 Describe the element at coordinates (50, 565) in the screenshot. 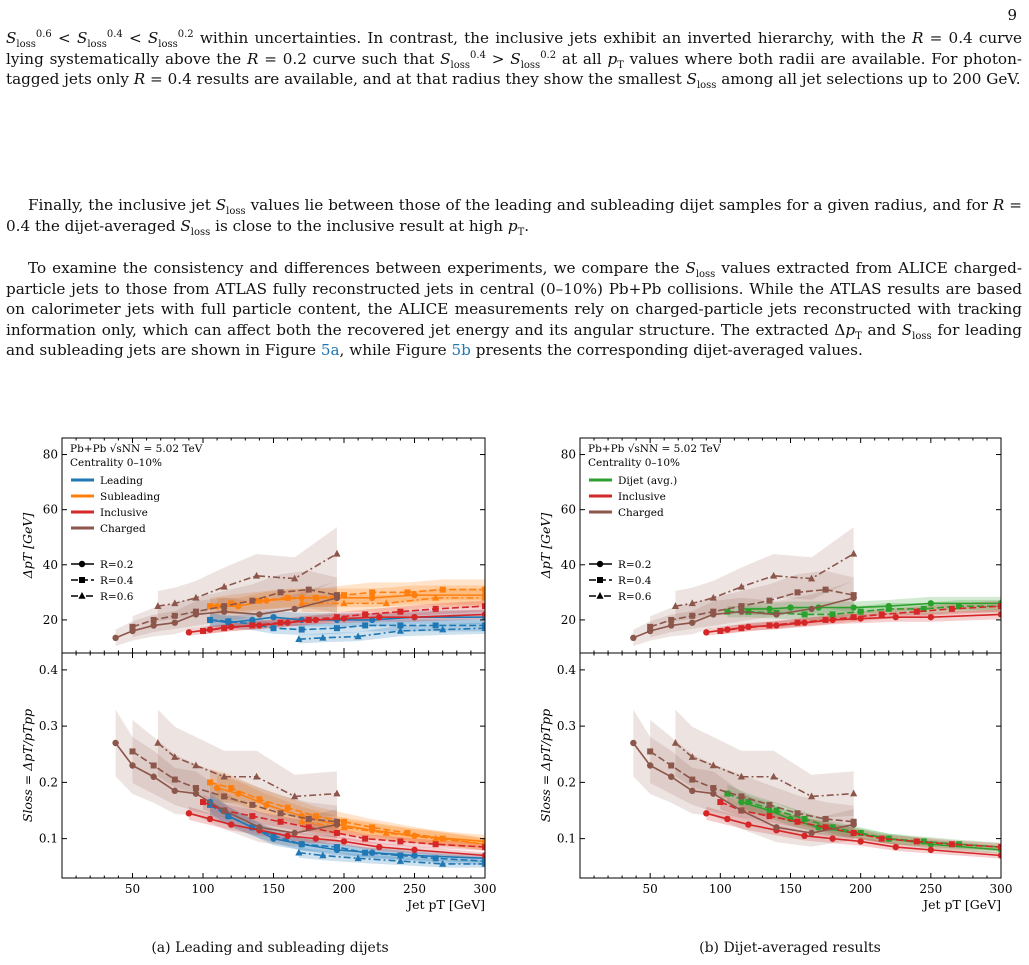

I see `y-tick-label: 40` at that location.